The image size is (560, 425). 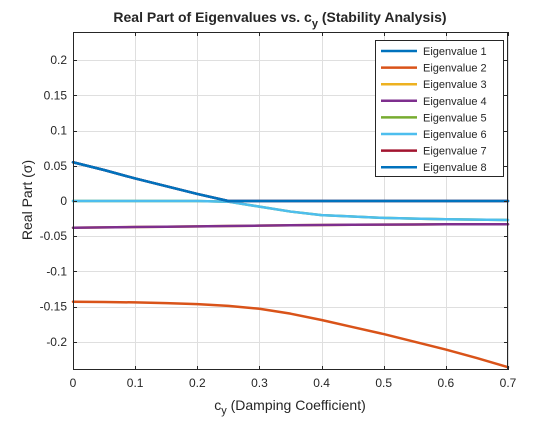 What do you see at coordinates (382, 17) in the screenshot?
I see `chart-title-suffix: (Stability Analysis)` at bounding box center [382, 17].